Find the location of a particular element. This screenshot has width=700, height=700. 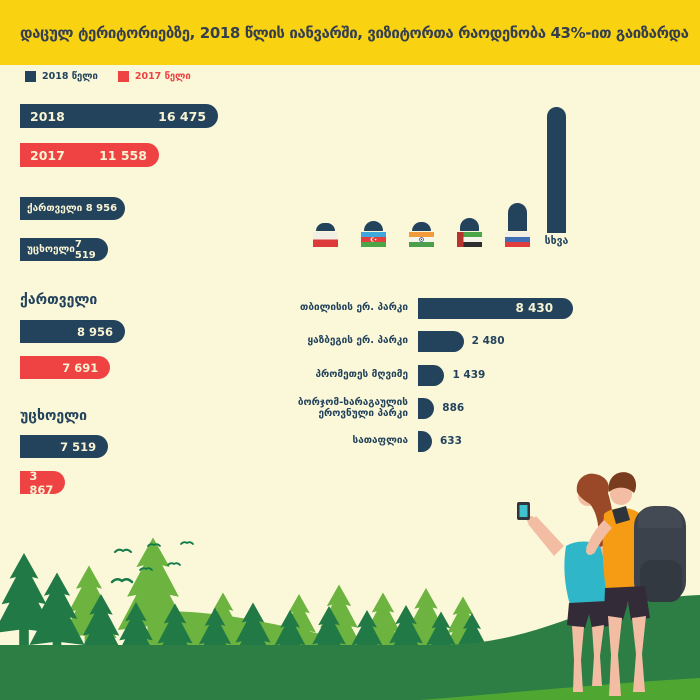

park-label: ბორჯომ-ხარაგაულის ეროვნული პარკი is located at coordinates (352, 408).